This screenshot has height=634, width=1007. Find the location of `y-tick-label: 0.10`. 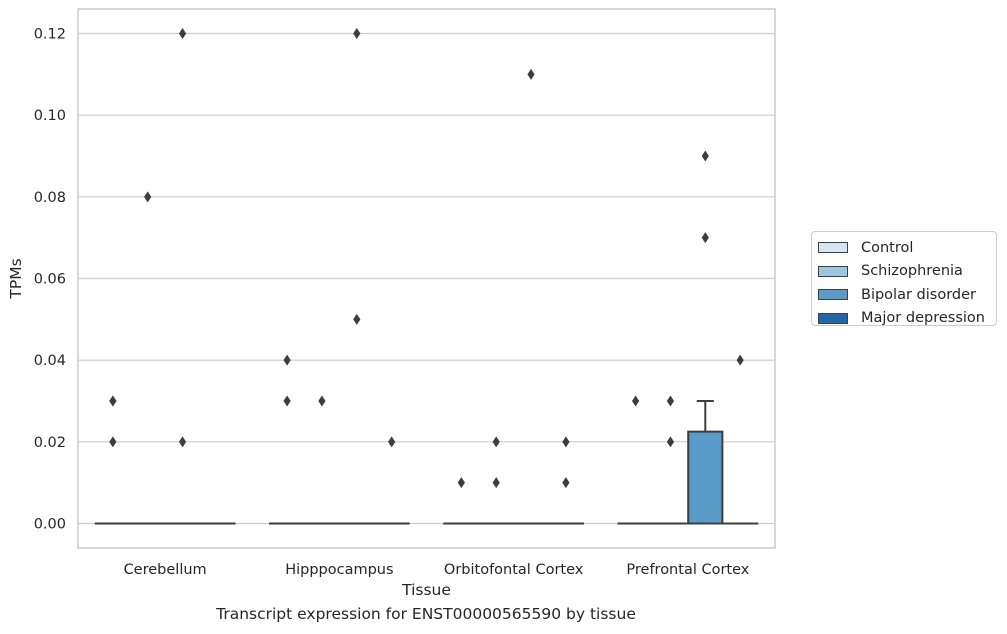

y-tick-label: 0.10 is located at coordinates (50, 116).